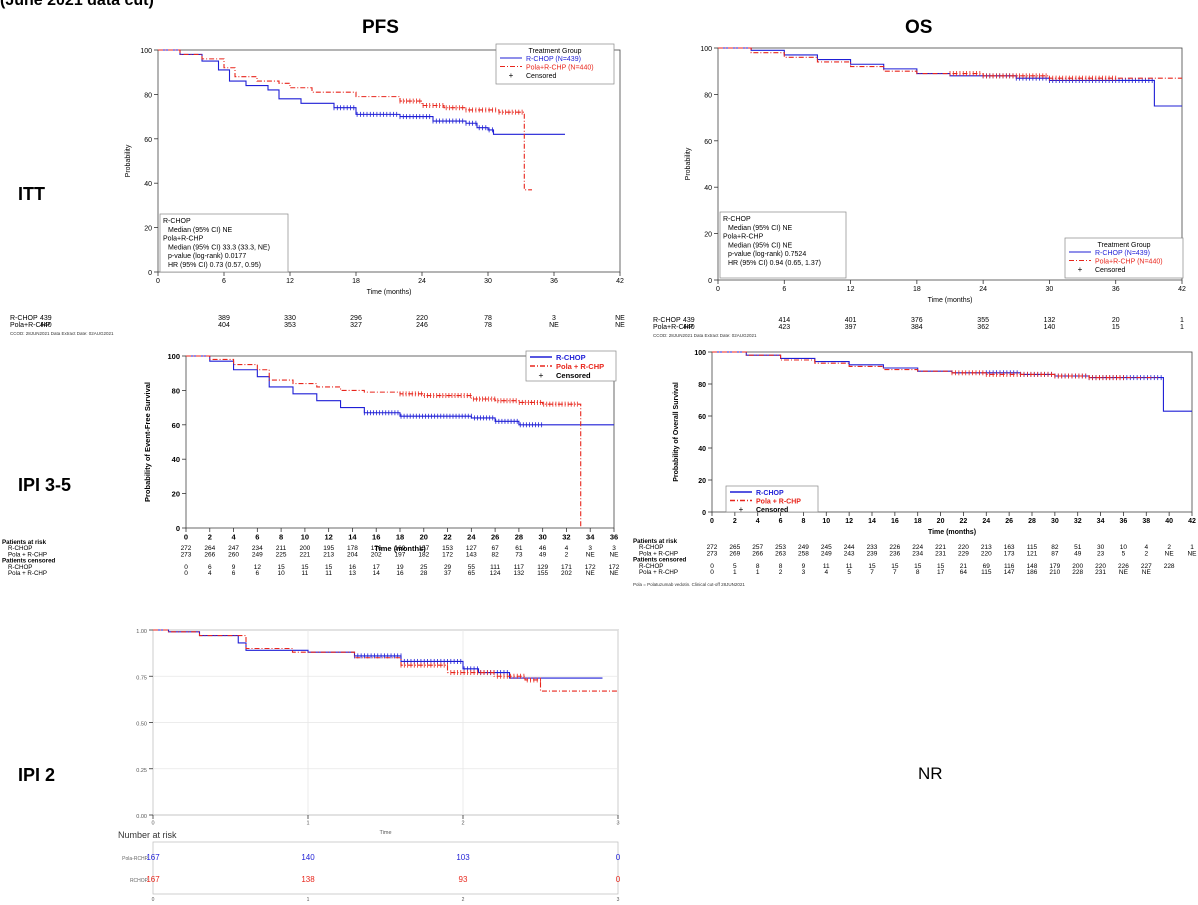 This screenshot has height=905, width=1198. What do you see at coordinates (554, 51) in the screenshot?
I see `legend-title: Treatment Group` at bounding box center [554, 51].